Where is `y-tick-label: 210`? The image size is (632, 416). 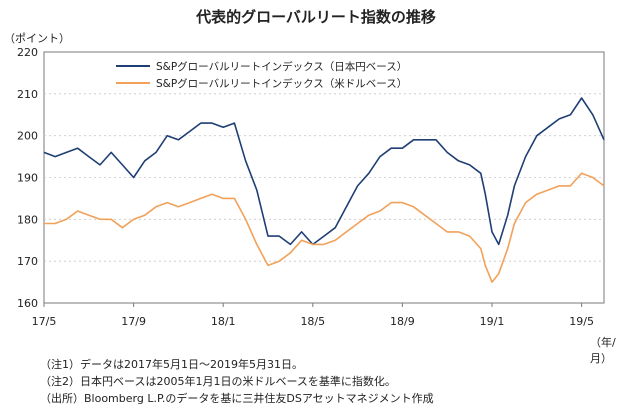
y-tick-label: 210 is located at coordinates (27, 94).